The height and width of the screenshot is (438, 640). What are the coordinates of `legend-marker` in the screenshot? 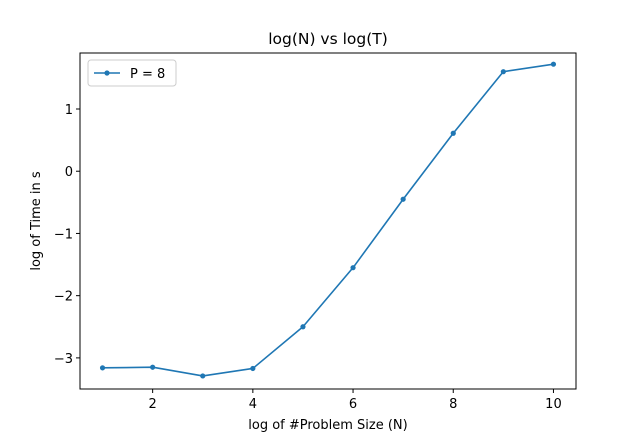 It's located at (107, 73).